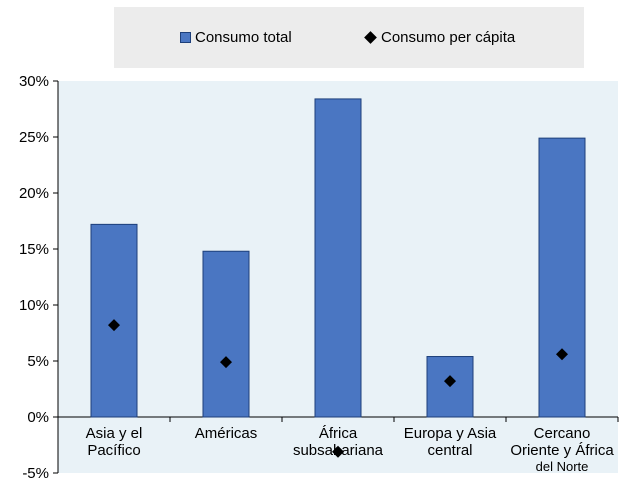 Image resolution: width=622 pixels, height=485 pixels. I want to click on x-category-label-line: Cercano, so click(562, 433).